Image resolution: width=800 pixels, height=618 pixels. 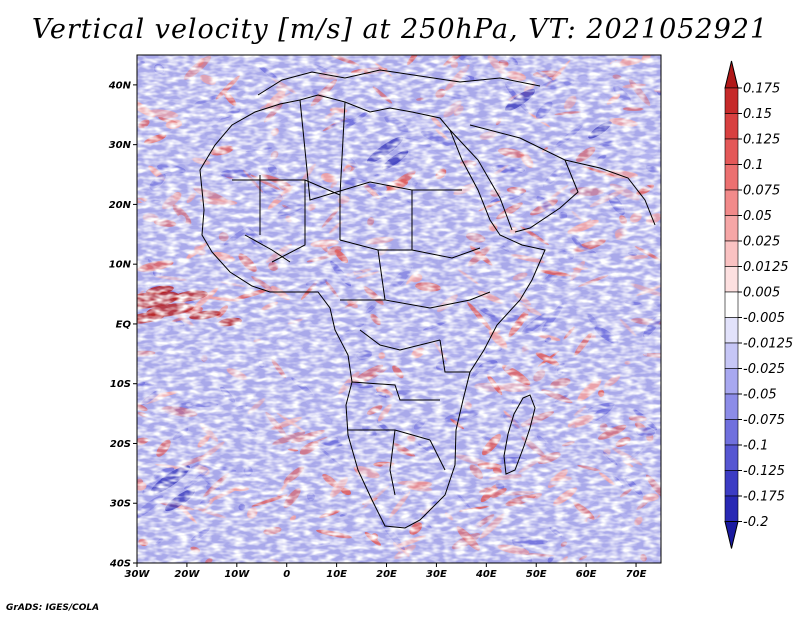 I want to click on lon-label: 70E, so click(x=636, y=574).